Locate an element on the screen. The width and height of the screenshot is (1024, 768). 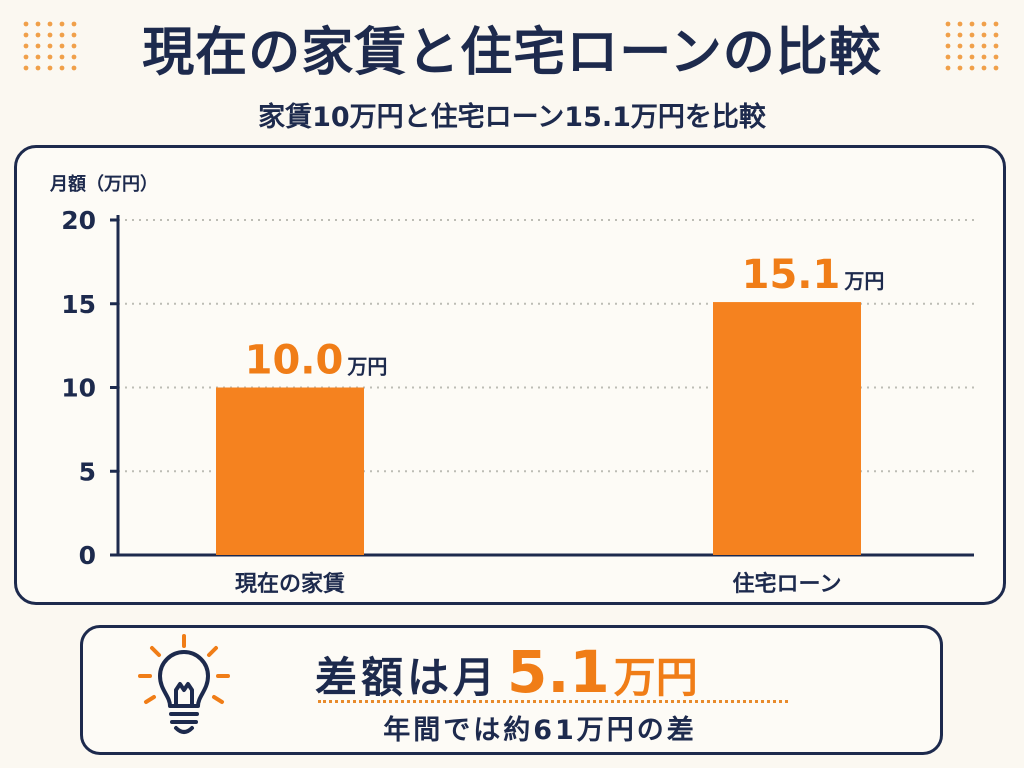
y-tick-label: 15 is located at coordinates (78, 304).